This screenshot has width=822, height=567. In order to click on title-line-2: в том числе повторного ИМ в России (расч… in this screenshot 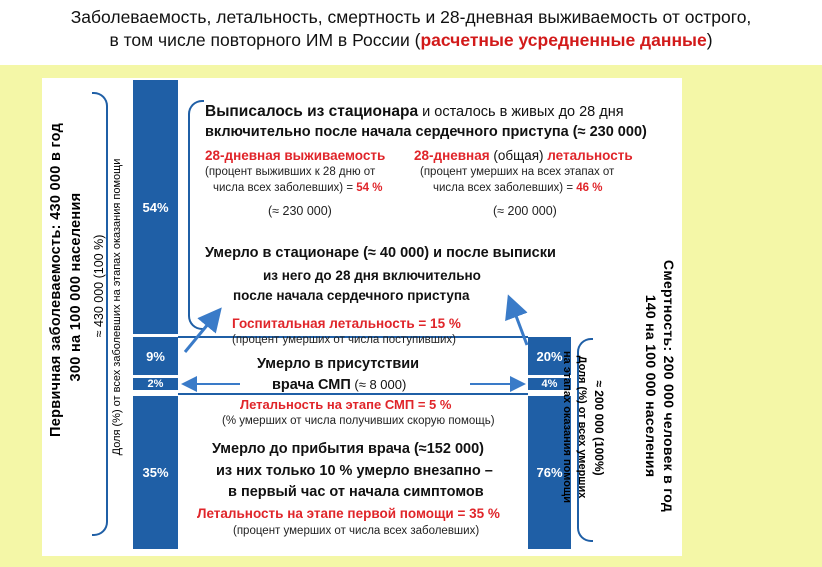, I will do `click(411, 40)`.